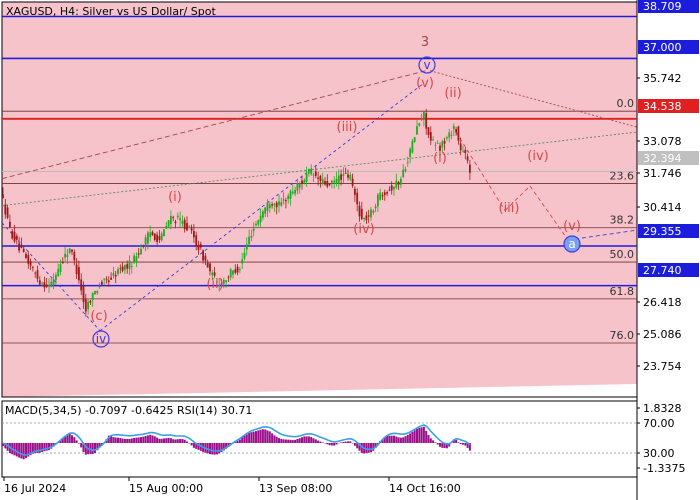 This screenshot has width=700, height=500. What do you see at coordinates (668, 47) in the screenshot?
I see `price-tick: 37.000` at bounding box center [668, 47].